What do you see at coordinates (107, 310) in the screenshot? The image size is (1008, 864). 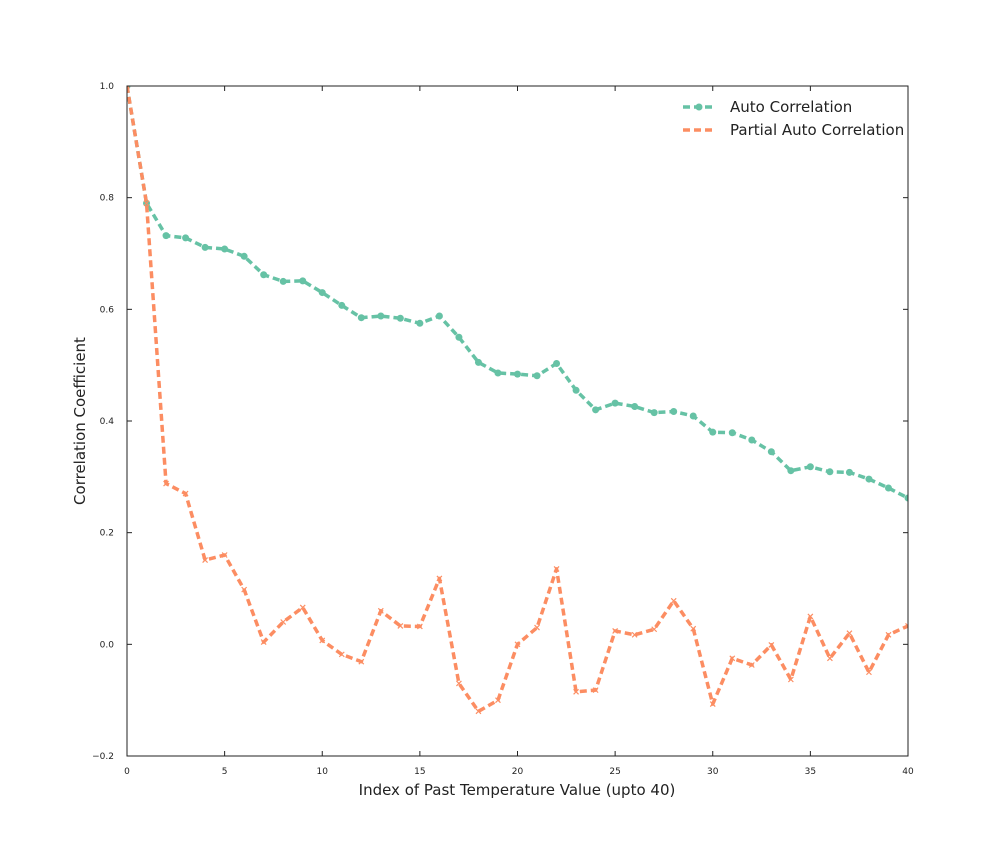 I see `y-tick-label: 0.6` at bounding box center [107, 310].